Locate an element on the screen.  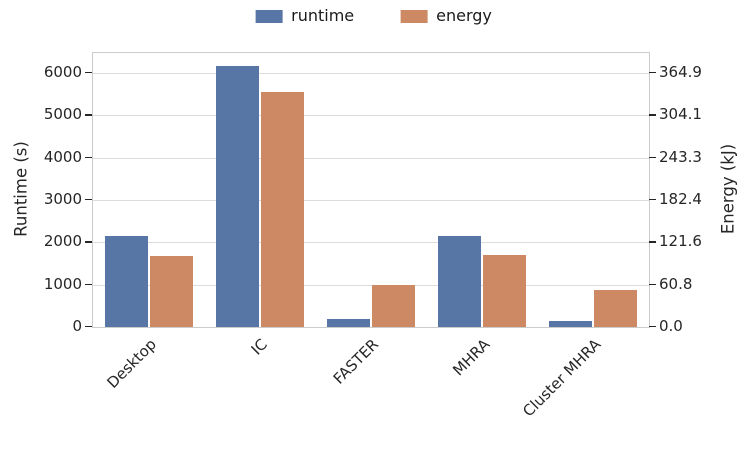
y-tick-label-right-364.9: 364.9 is located at coordinates (680, 71).